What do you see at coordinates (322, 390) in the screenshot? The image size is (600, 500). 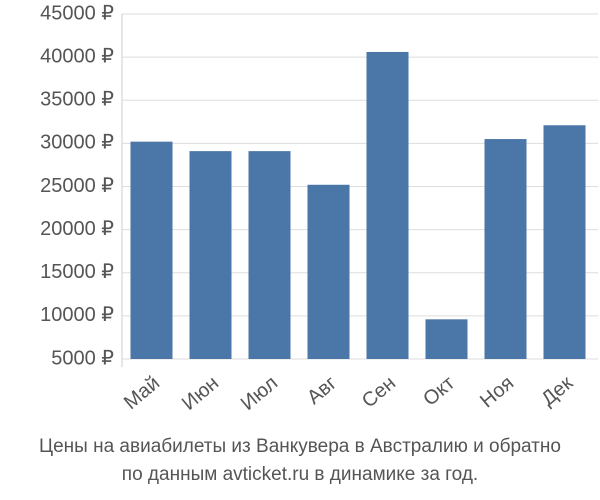 I see `x-tick-label: Авг` at bounding box center [322, 390].